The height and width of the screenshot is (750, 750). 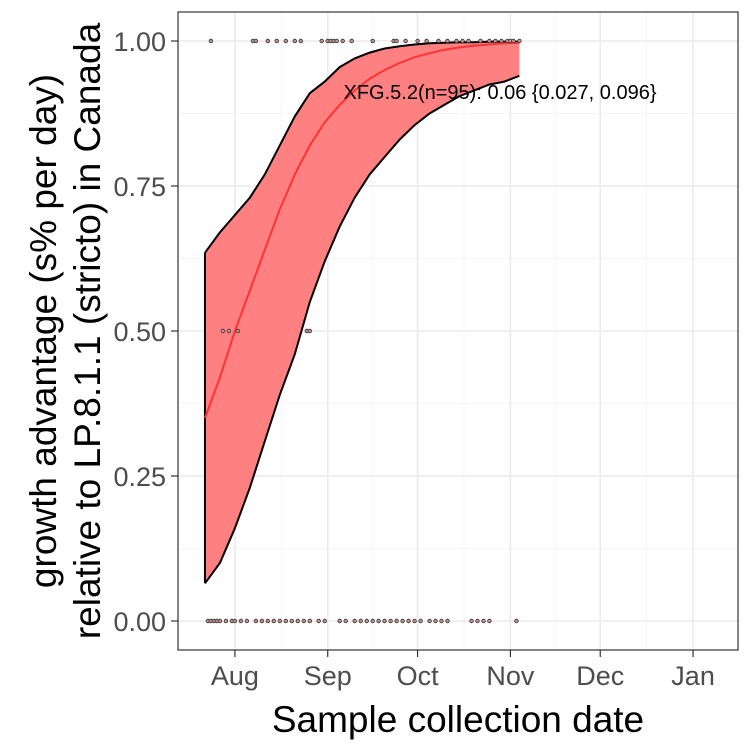 What do you see at coordinates (139, 42) in the screenshot?
I see `y-tick-label: 1.00` at bounding box center [139, 42].